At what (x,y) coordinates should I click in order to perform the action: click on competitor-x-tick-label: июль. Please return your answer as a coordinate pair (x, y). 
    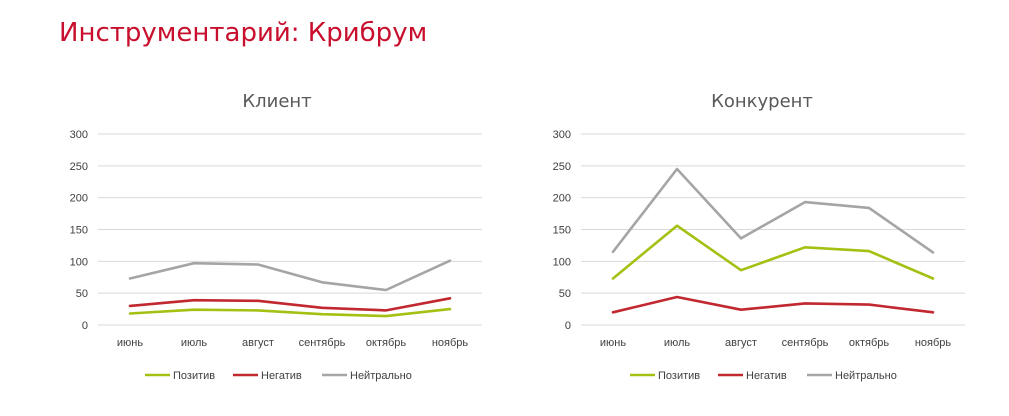
    Looking at the image, I should click on (677, 343).